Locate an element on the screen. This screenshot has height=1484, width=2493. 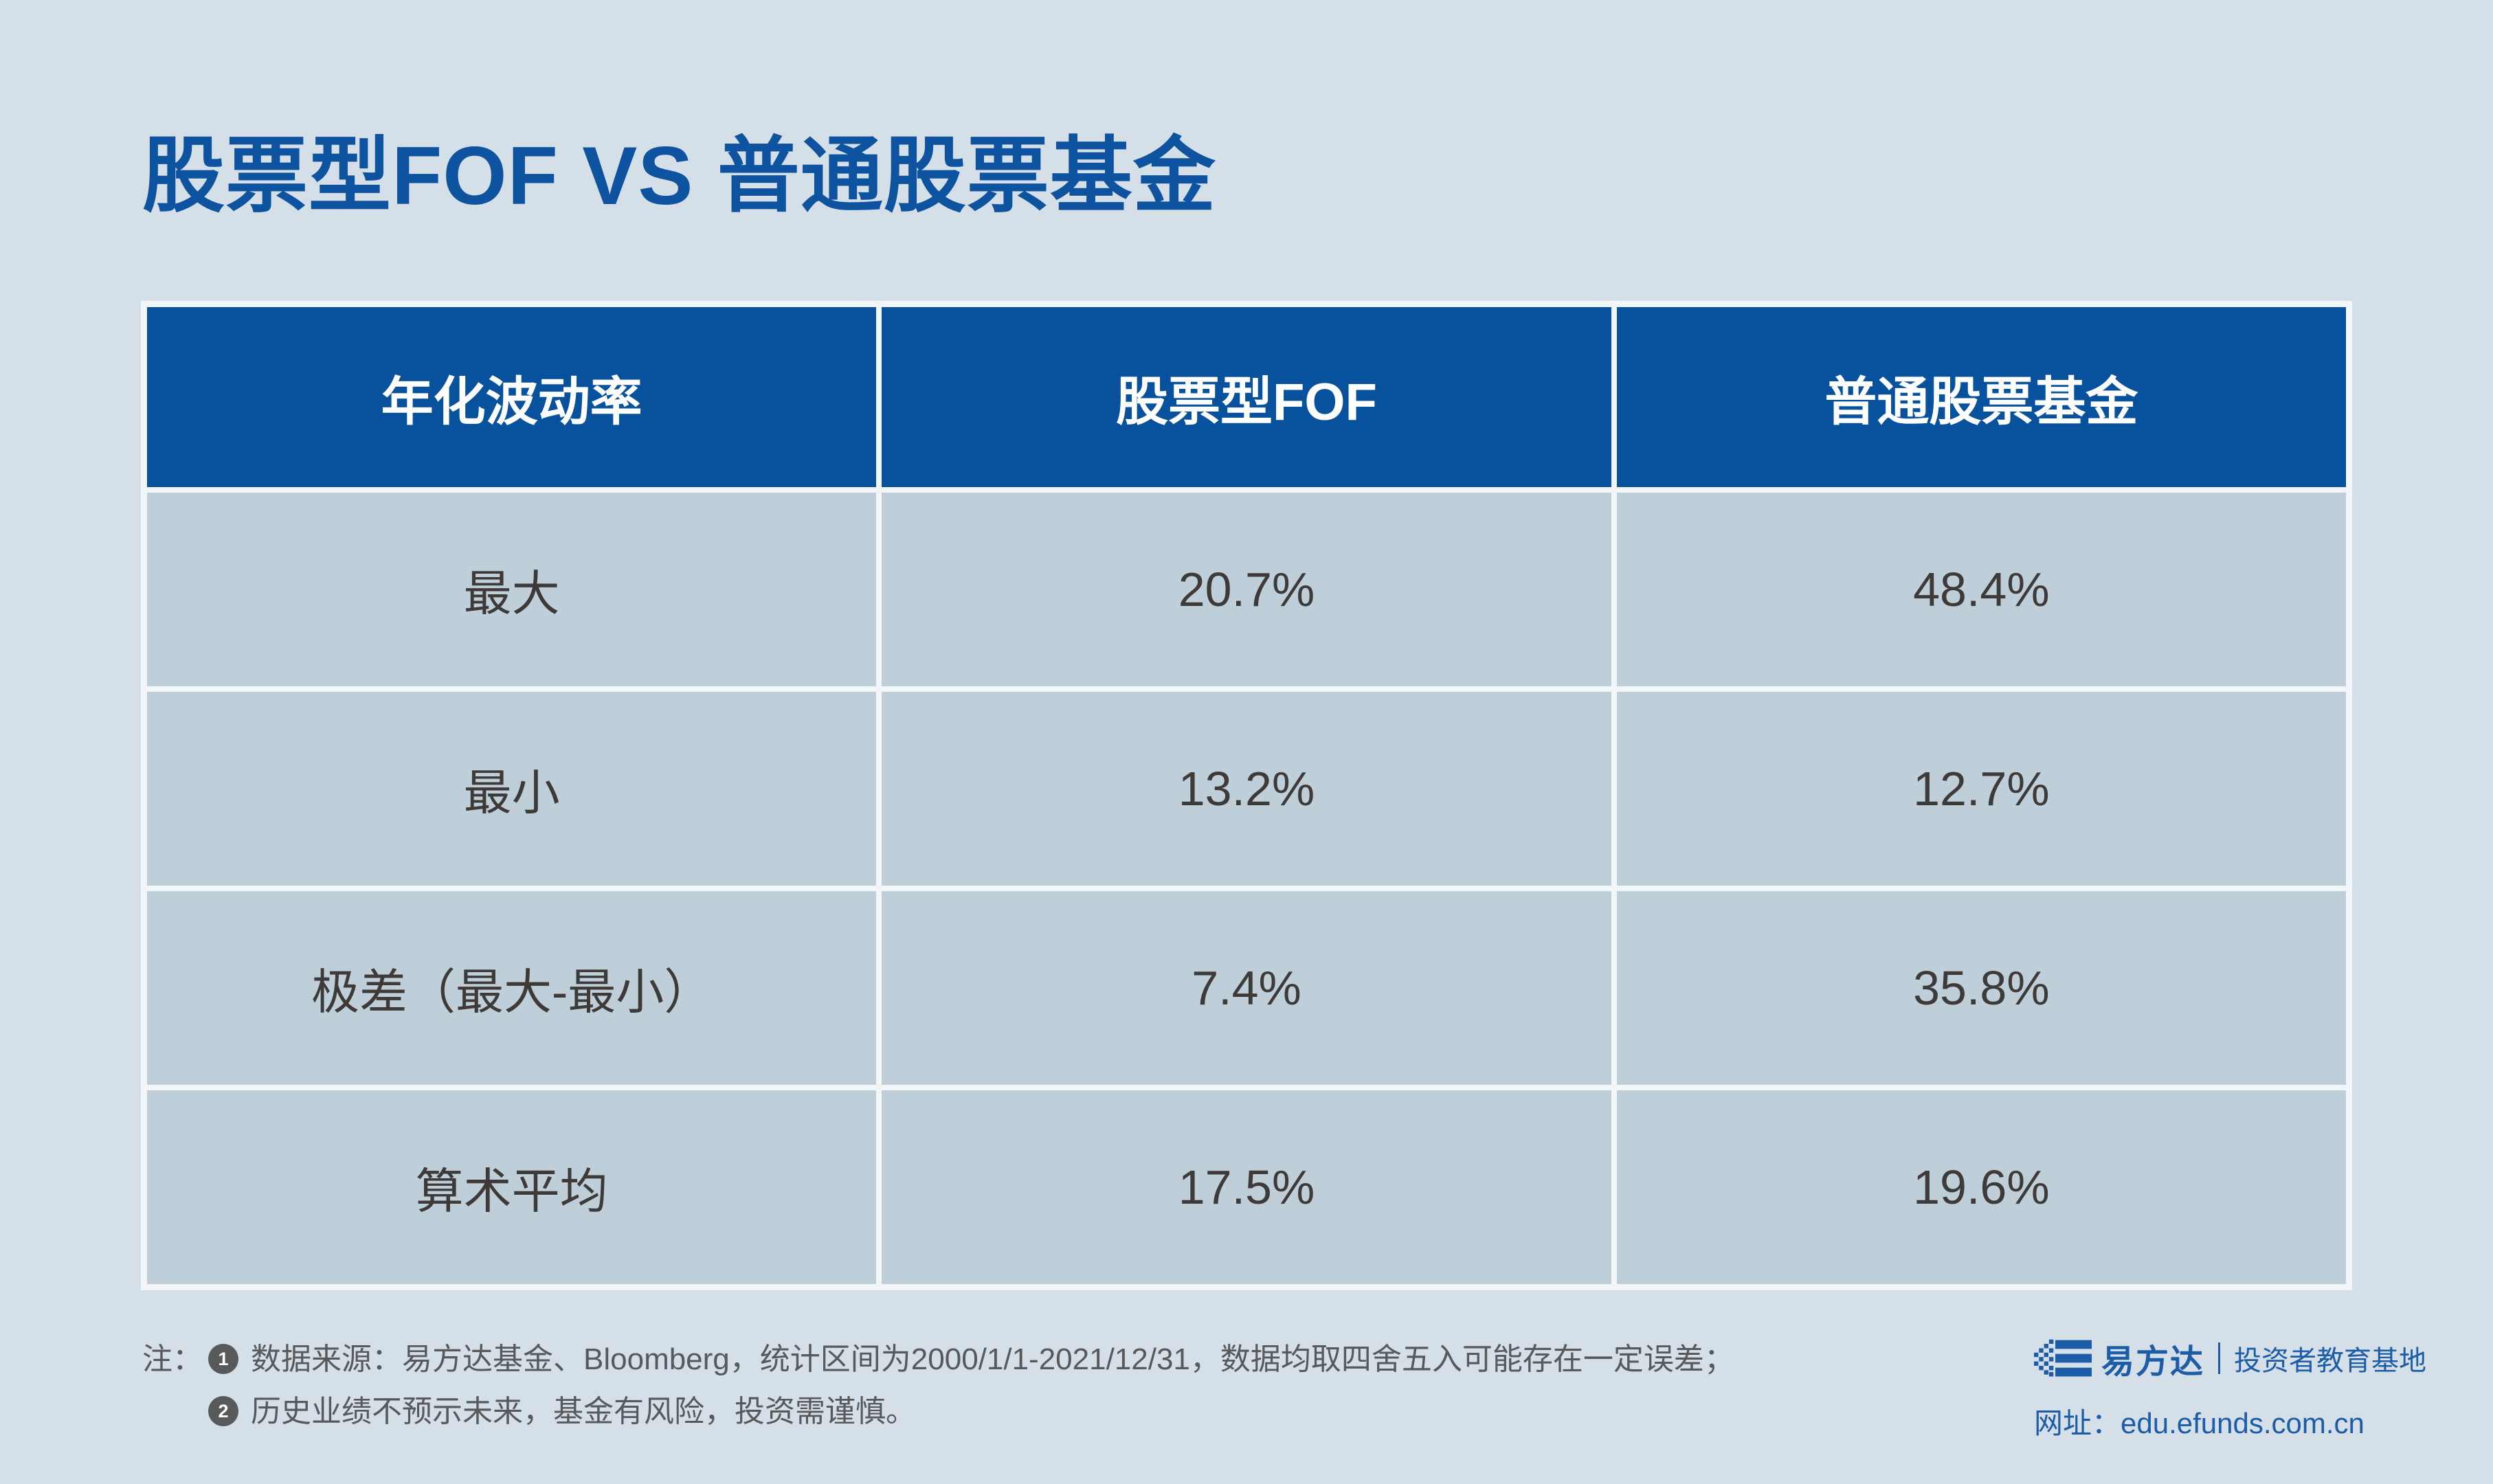
value-mean-fof: 17.5% is located at coordinates (1246, 1187).